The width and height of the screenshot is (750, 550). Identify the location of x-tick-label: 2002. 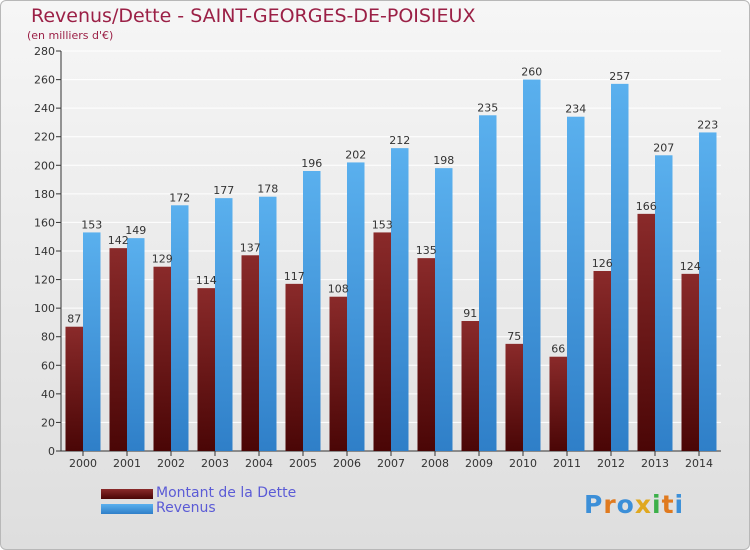
(171, 463).